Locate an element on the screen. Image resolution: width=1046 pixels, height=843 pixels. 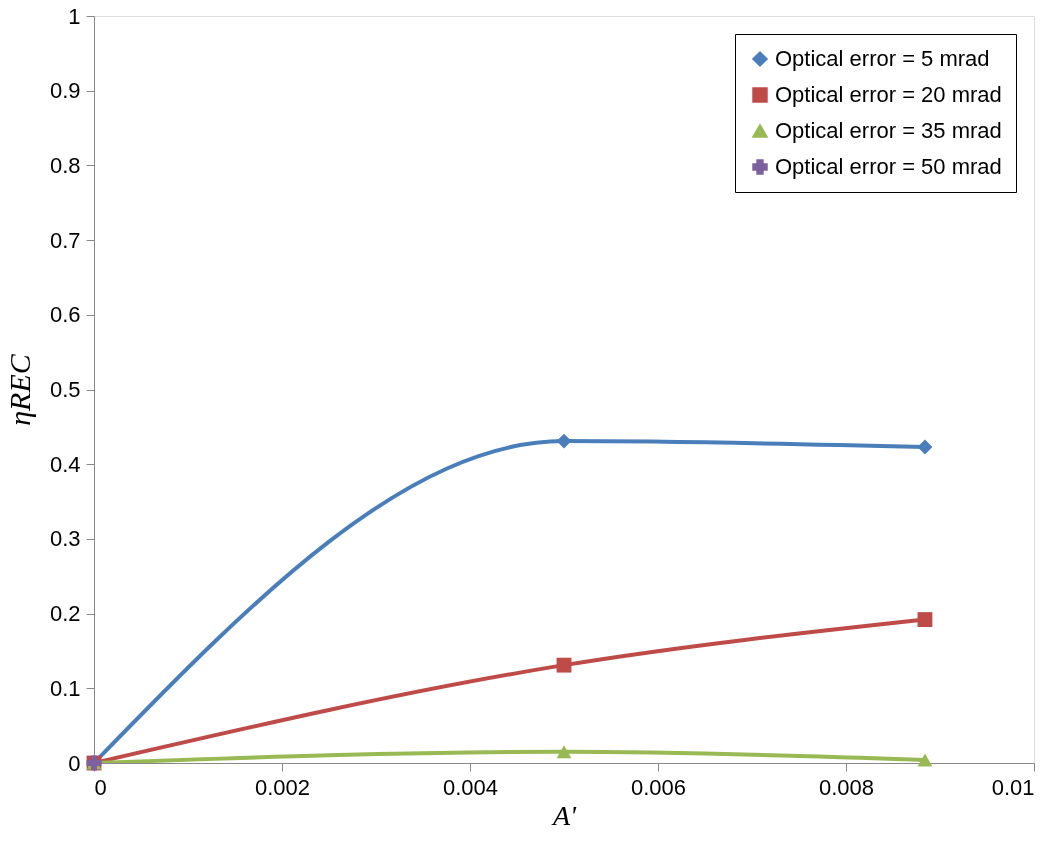
y-tick-label: 0.2 is located at coordinates (65, 614).